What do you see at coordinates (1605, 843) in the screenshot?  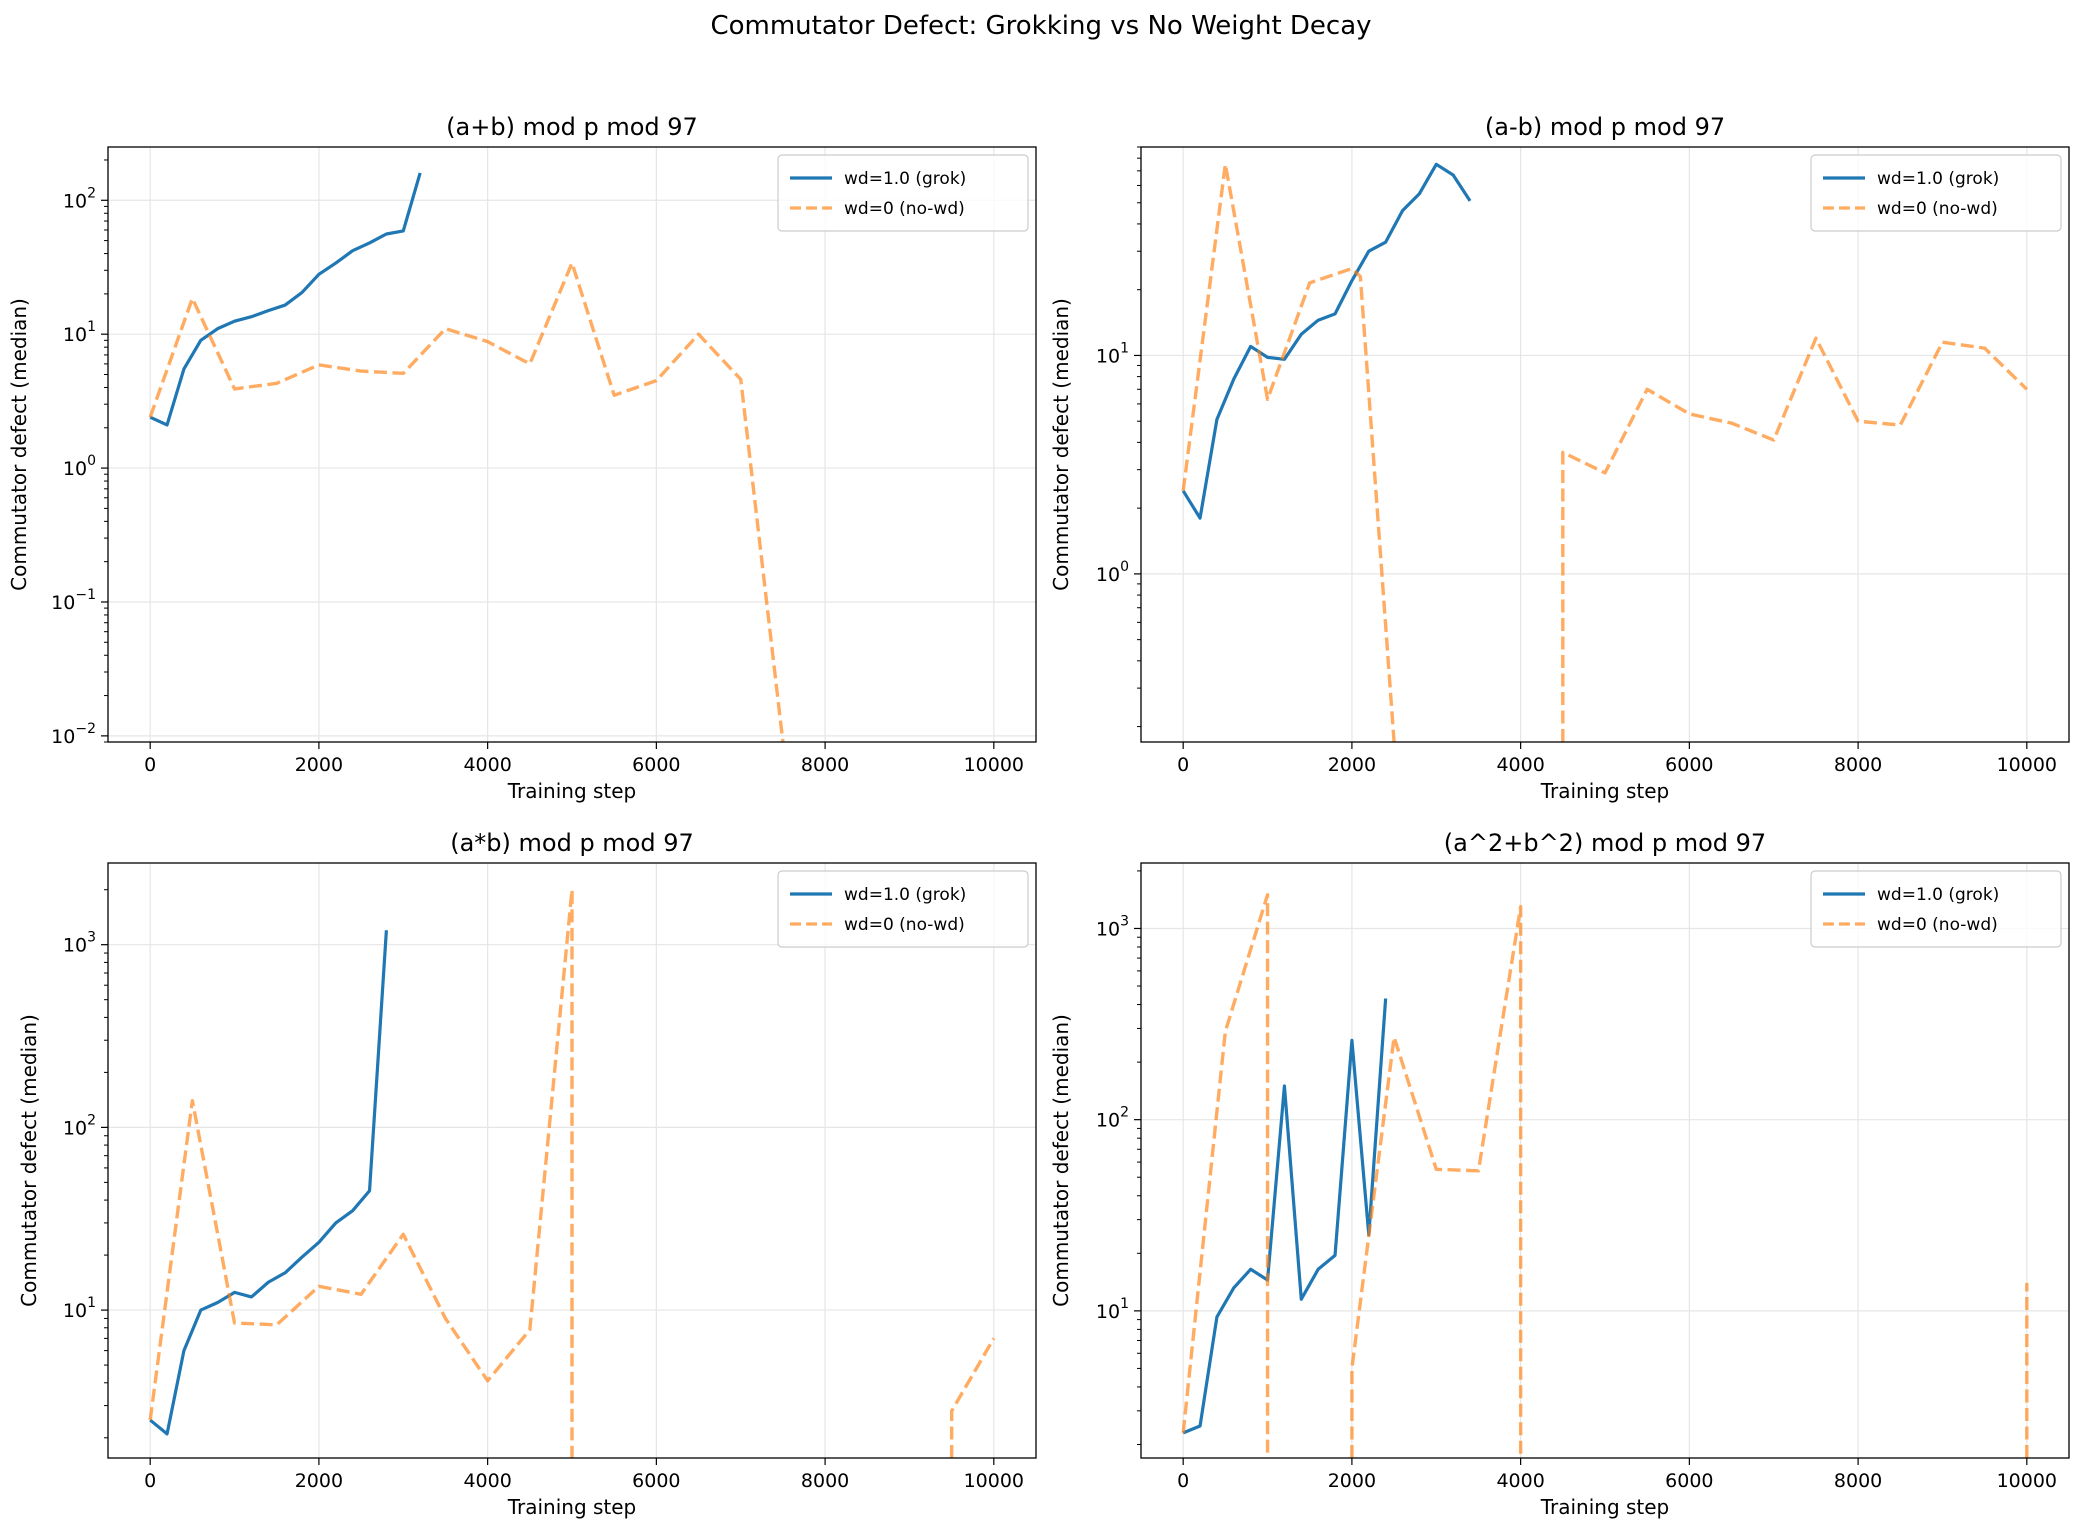 I see `subplot-title: (a^2+b^2) mod p mod 97` at bounding box center [1605, 843].